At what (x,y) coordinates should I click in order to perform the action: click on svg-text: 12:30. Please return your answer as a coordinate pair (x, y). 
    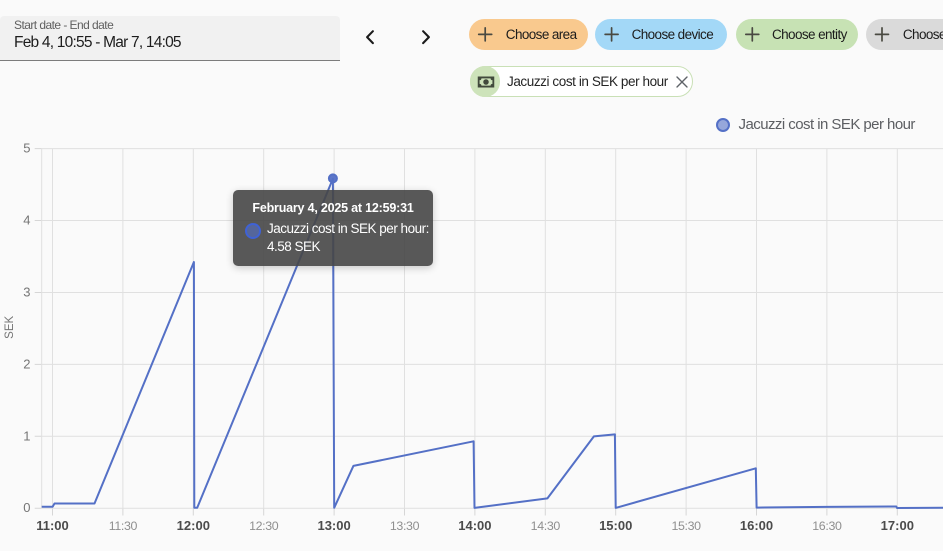
    Looking at the image, I should click on (264, 526).